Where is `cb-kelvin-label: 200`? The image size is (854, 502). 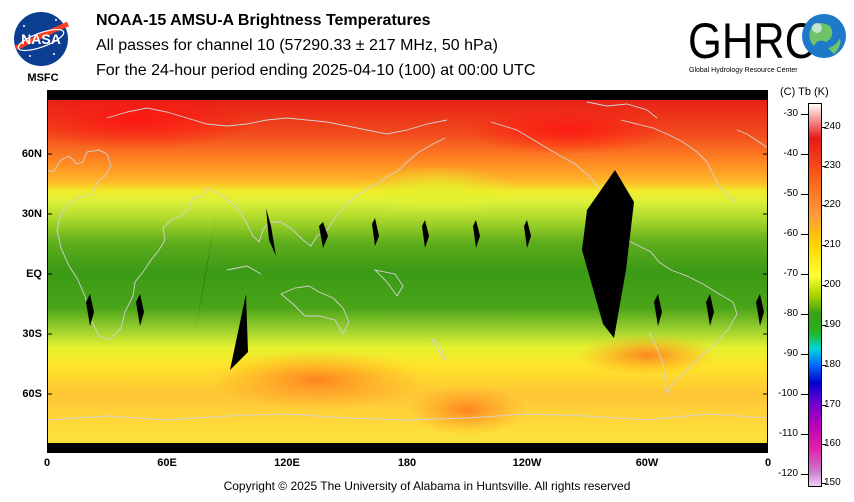
cb-kelvin-label: 200 is located at coordinates (832, 284).